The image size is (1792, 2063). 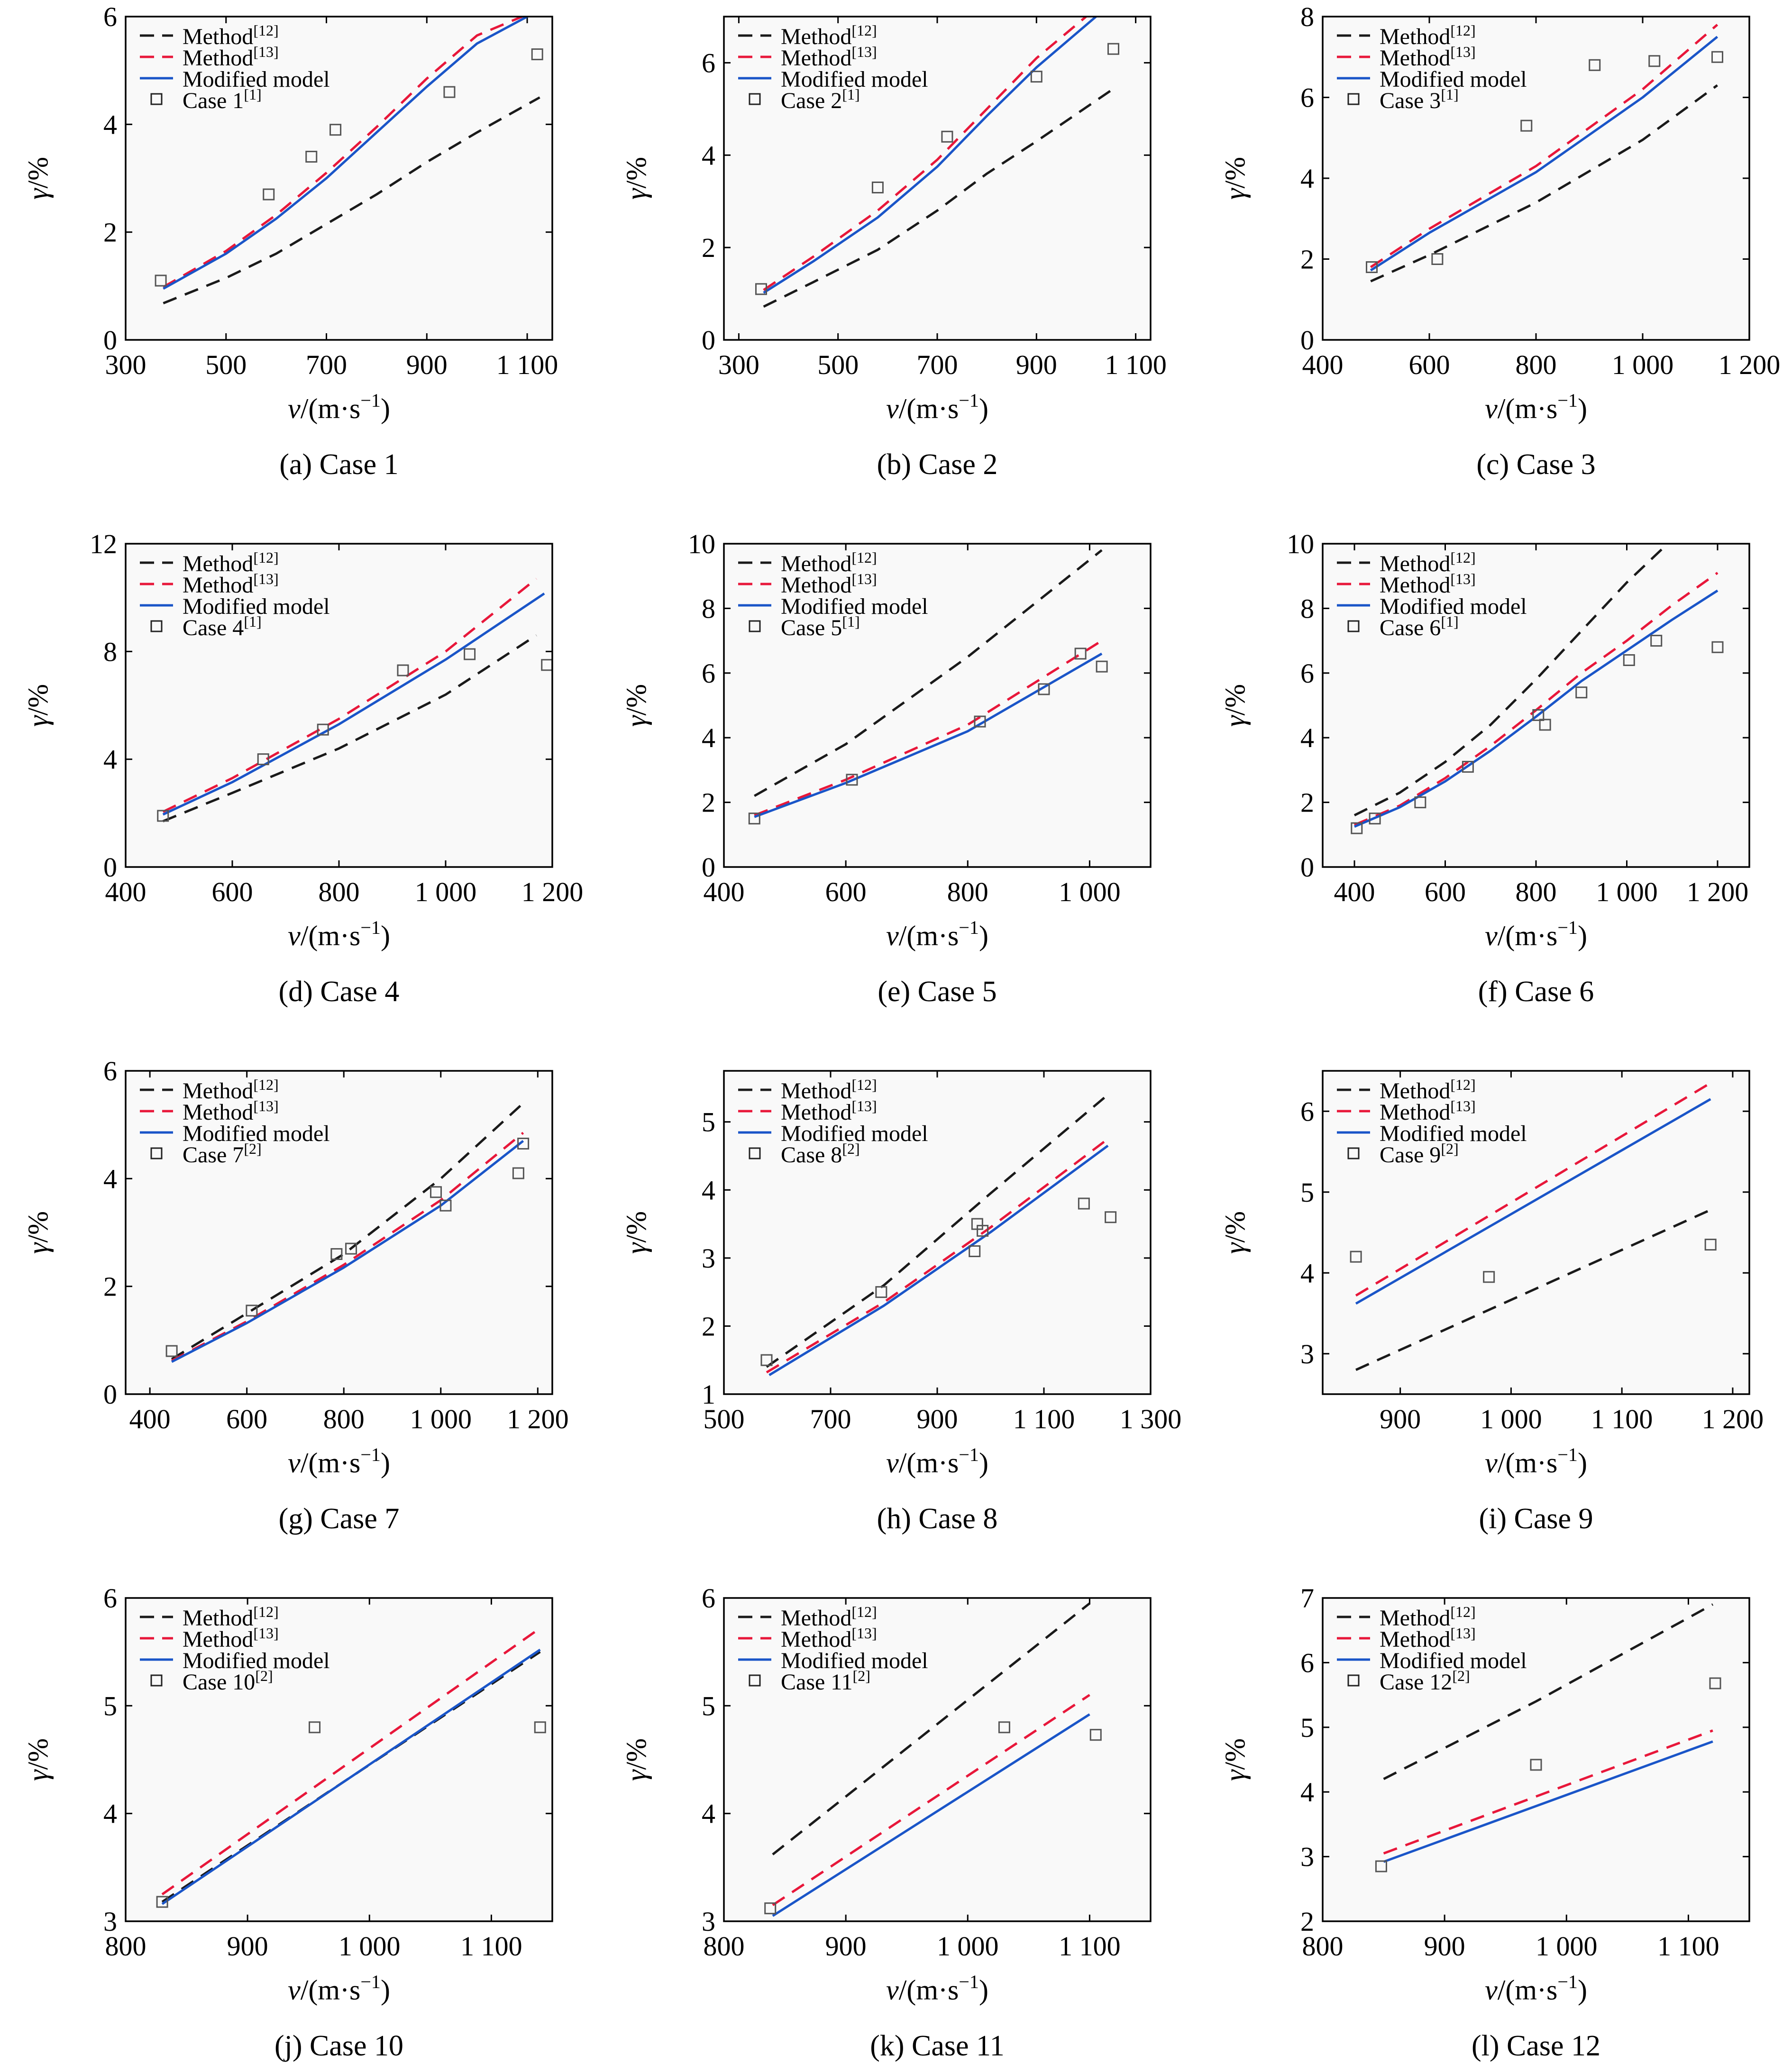 What do you see at coordinates (213, 101) in the screenshot?
I see `legend-case-text: Case 1` at bounding box center [213, 101].